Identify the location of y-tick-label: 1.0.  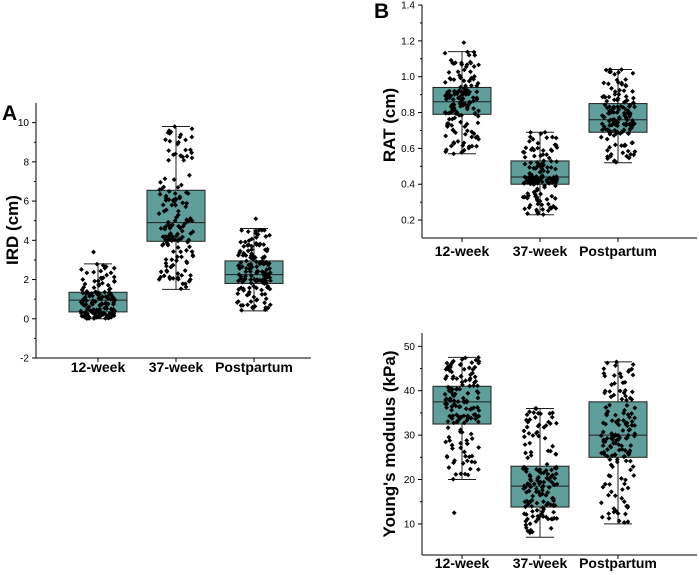
(408, 77).